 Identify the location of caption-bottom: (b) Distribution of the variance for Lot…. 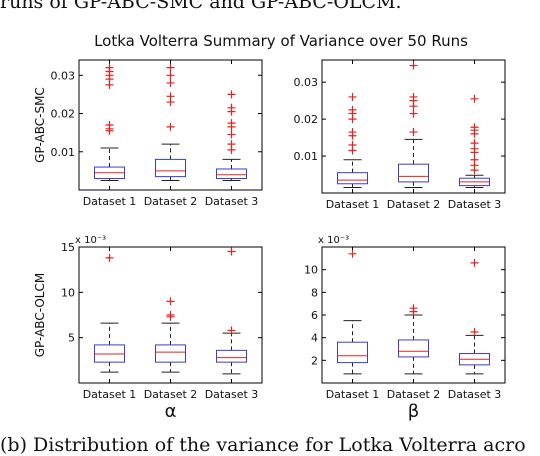
(263, 445).